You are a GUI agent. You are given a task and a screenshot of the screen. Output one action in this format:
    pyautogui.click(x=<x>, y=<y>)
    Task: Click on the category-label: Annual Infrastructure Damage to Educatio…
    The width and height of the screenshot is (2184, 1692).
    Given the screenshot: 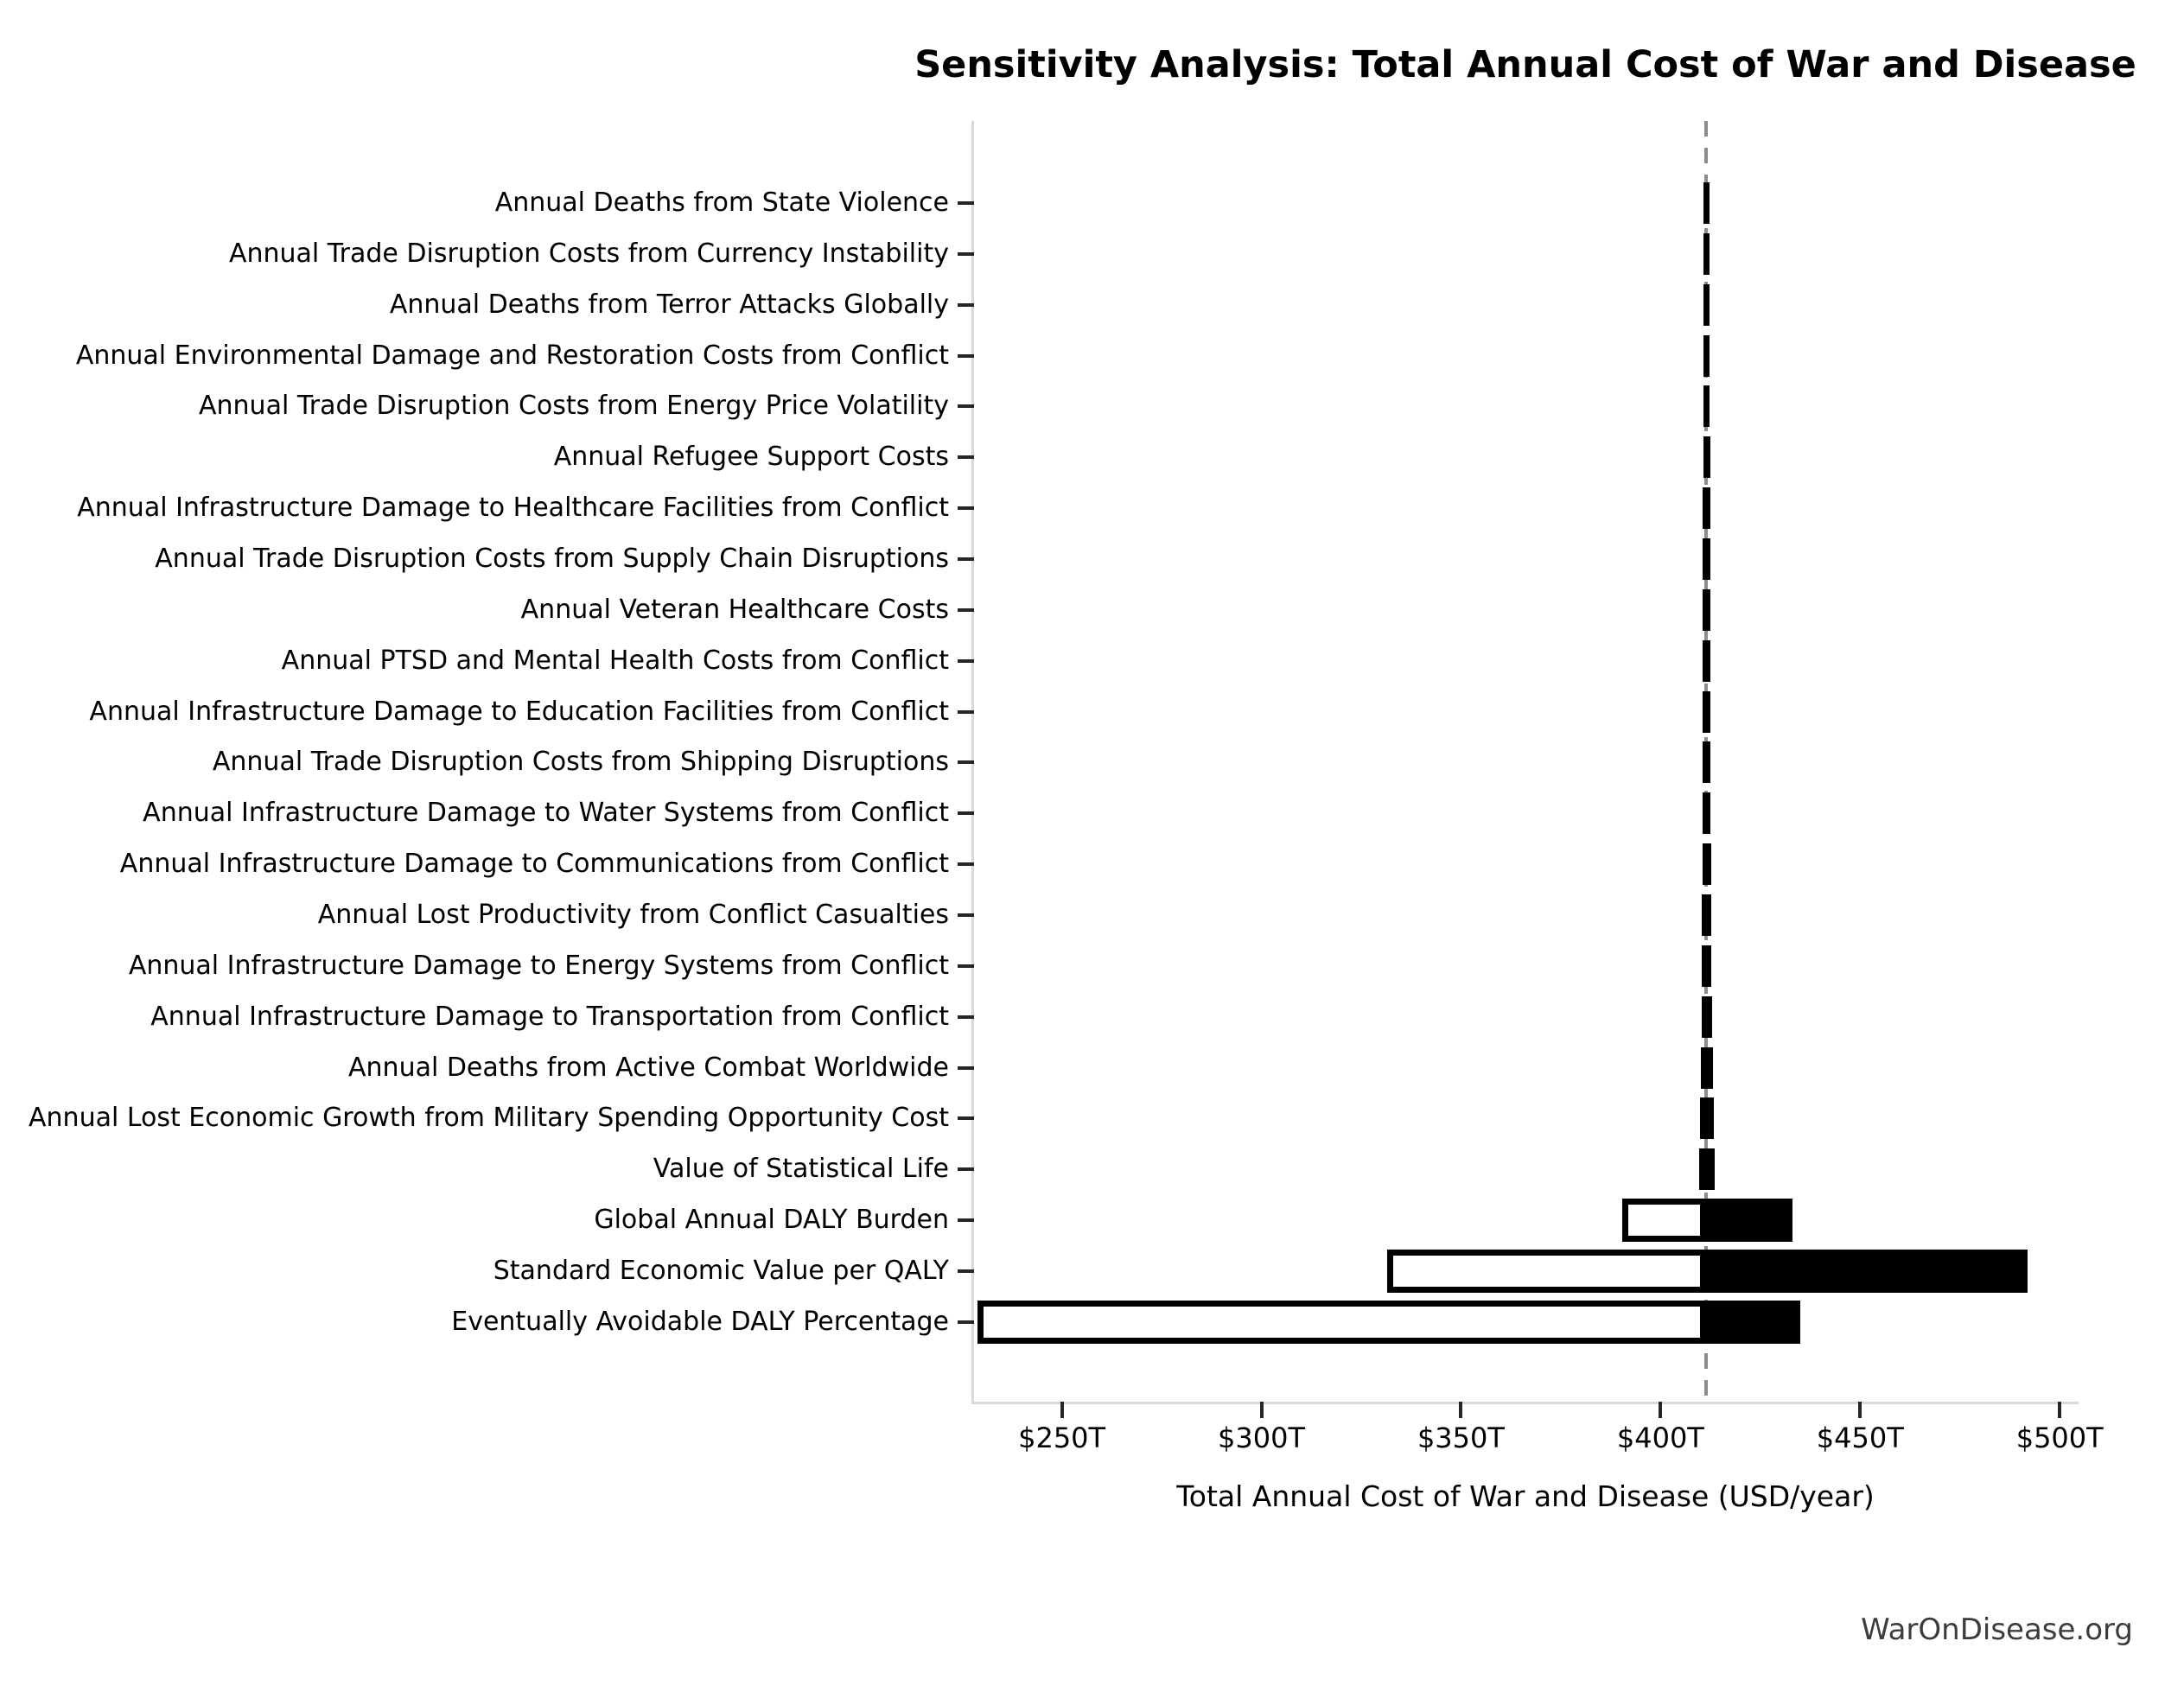 What is the action you would take?
    pyautogui.click(x=519, y=711)
    